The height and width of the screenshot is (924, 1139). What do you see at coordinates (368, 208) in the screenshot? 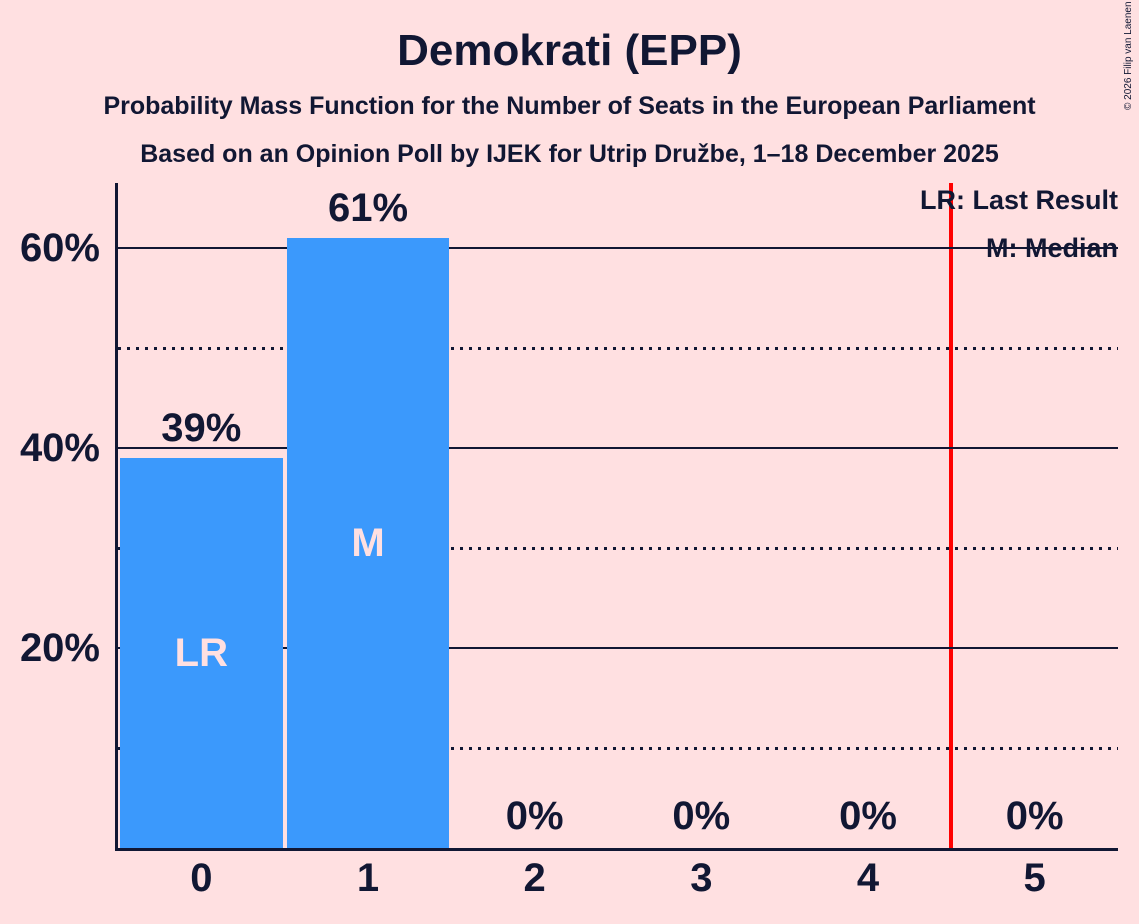
I see `bar-value-label-1: 61%` at bounding box center [368, 208].